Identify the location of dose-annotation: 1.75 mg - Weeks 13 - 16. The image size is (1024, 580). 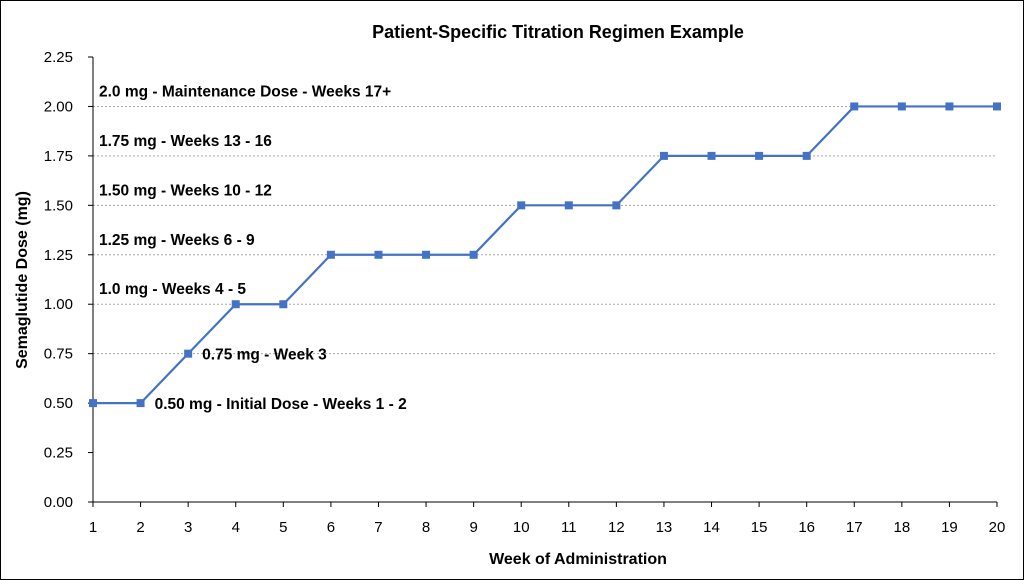
(185, 141).